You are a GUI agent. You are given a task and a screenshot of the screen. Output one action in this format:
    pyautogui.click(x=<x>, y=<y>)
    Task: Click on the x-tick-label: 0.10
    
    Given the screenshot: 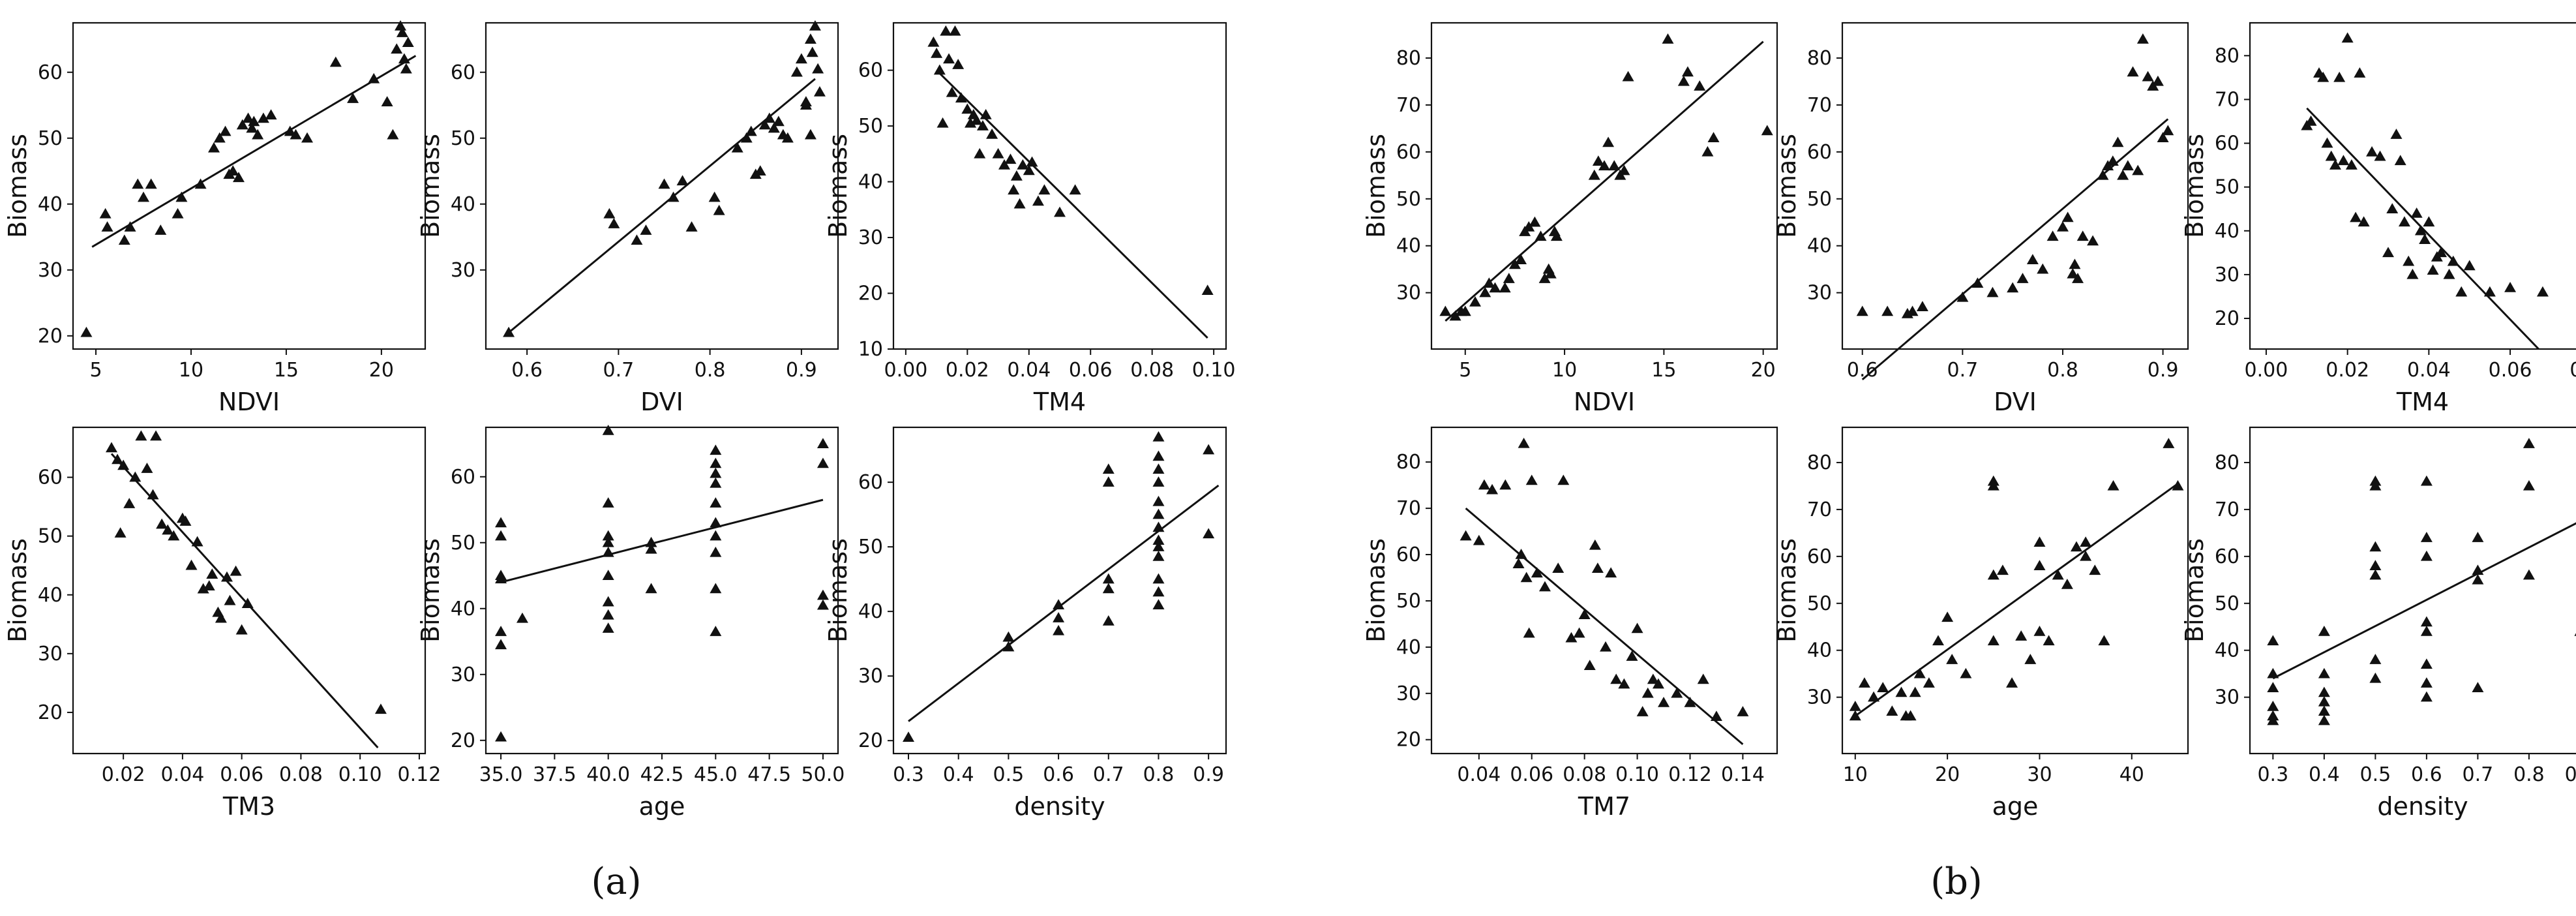 What is the action you would take?
    pyautogui.click(x=360, y=774)
    